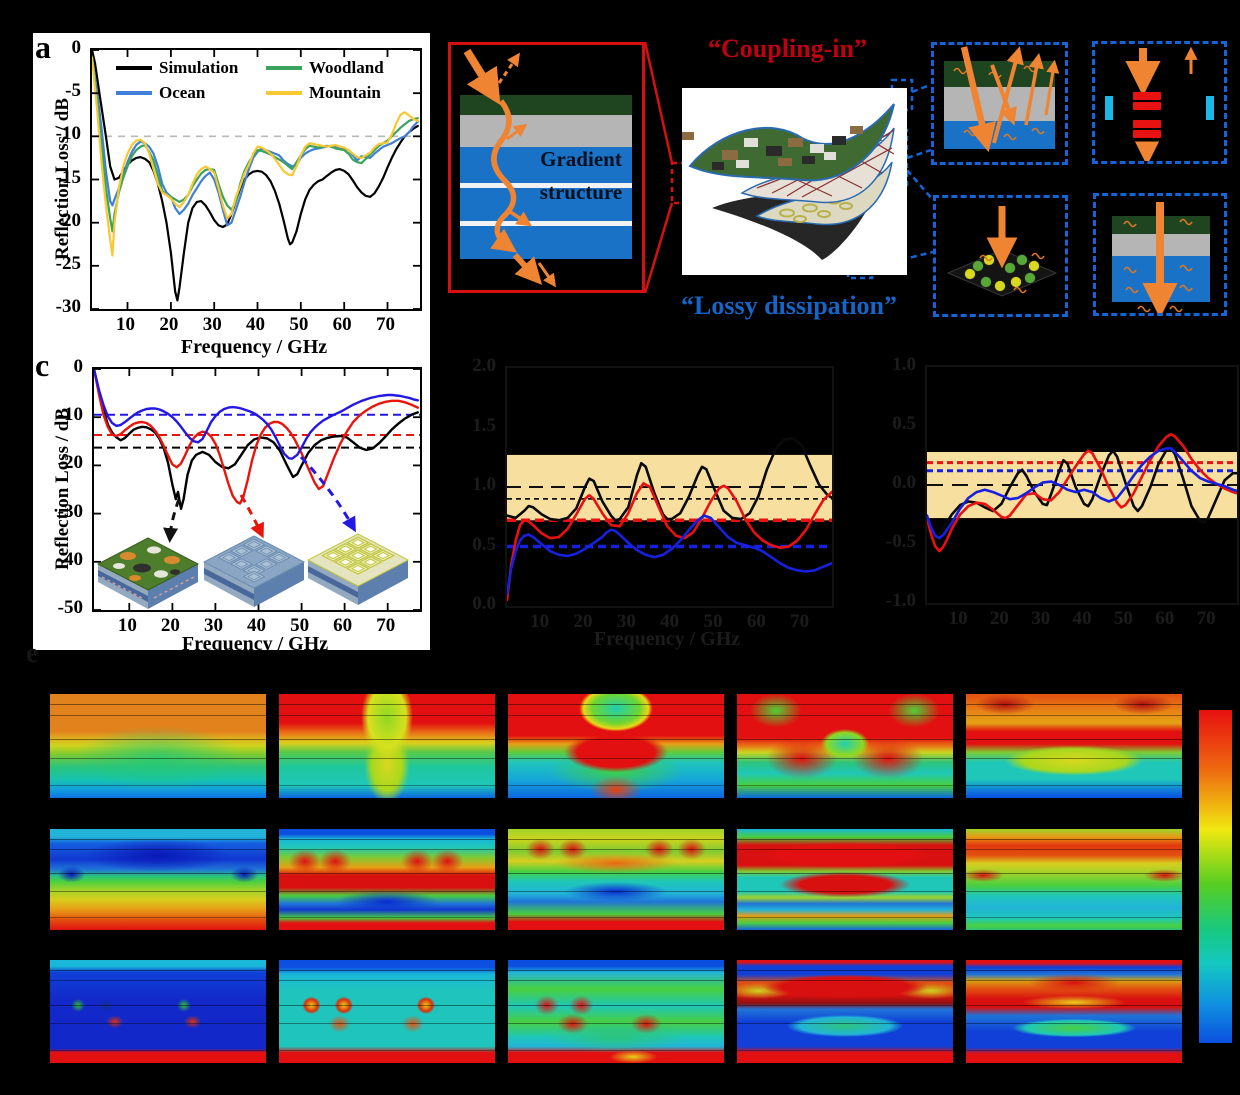 This screenshot has height=1095, width=1240. Describe the element at coordinates (581, 191) in the screenshot. I see `gradient-structure-line2: structure` at that location.